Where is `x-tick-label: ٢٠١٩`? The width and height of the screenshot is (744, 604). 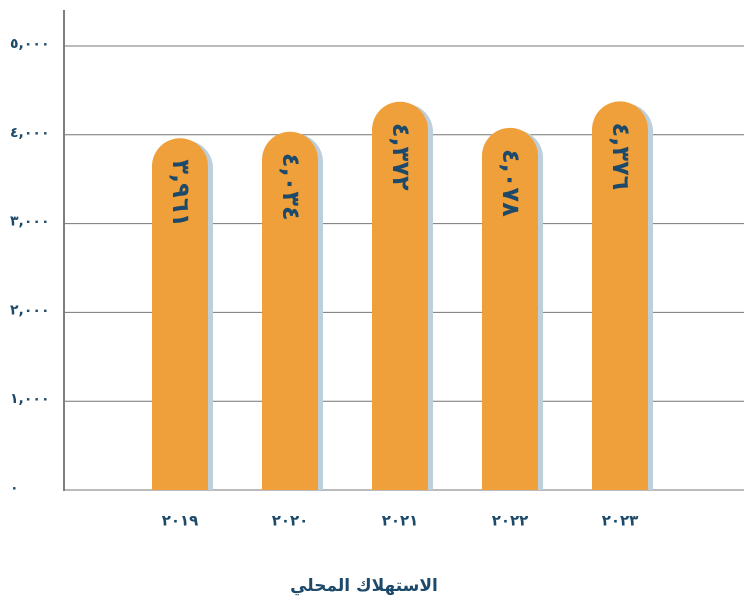 x-tick-label: ٢٠١٩ is located at coordinates (180, 521).